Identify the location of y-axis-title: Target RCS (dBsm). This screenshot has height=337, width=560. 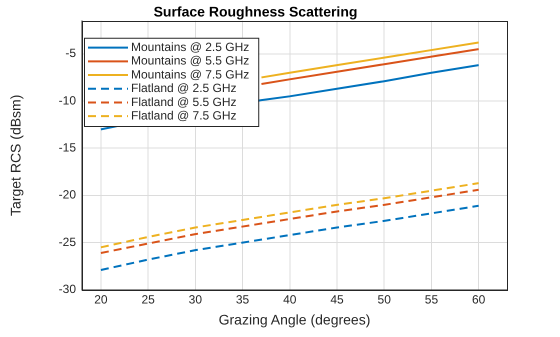
(15, 155).